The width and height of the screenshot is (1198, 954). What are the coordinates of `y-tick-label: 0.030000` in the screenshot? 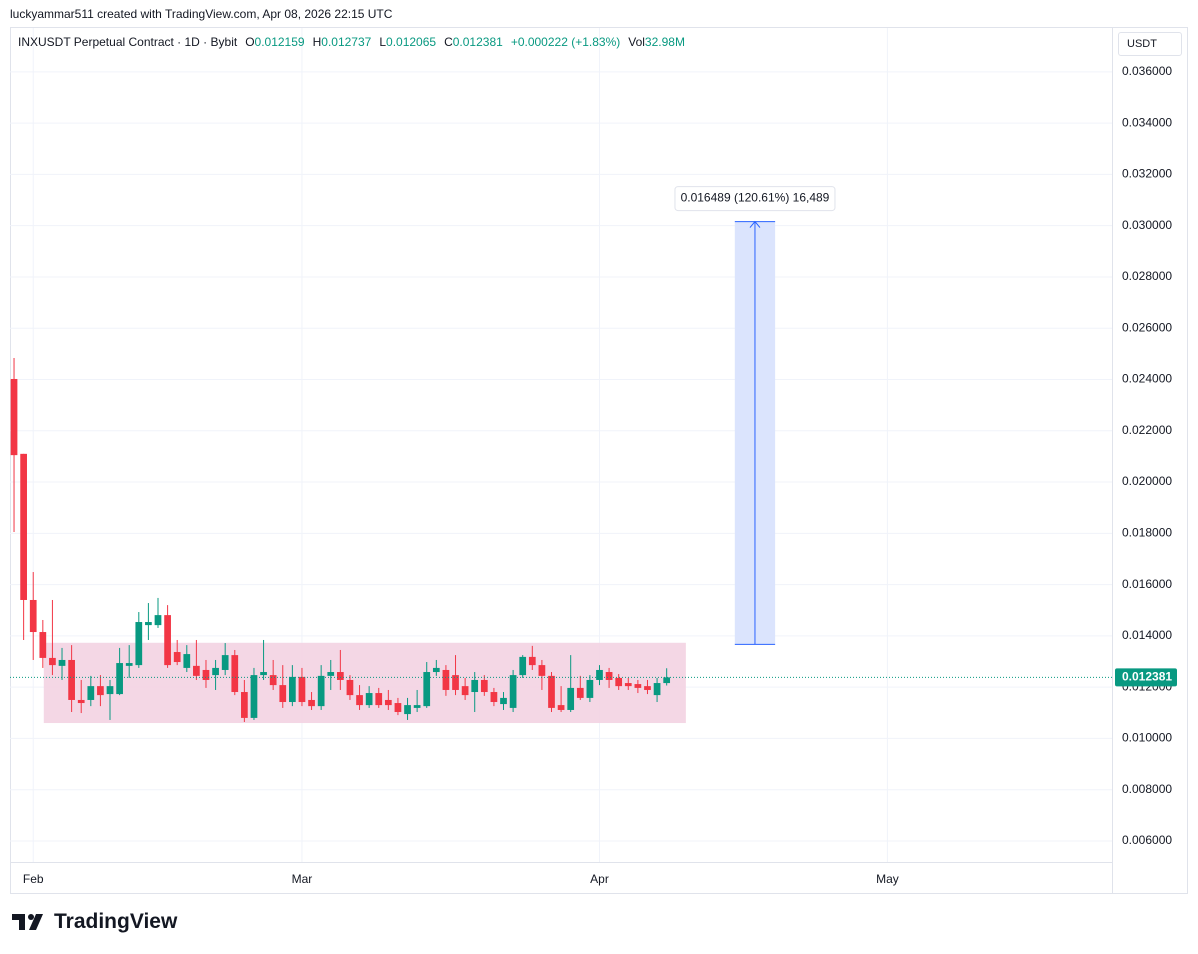 It's located at (1147, 225).